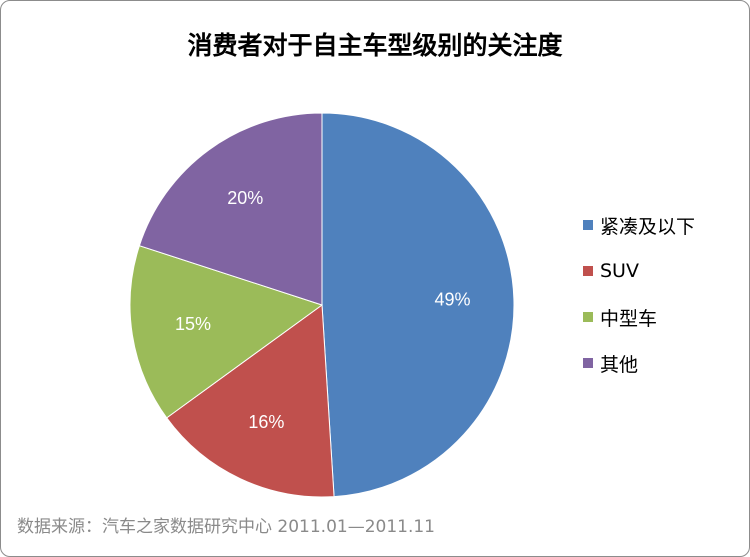 This screenshot has height=557, width=750. What do you see at coordinates (250, 401) in the screenshot?
I see `pie-slice-suv` at bounding box center [250, 401].